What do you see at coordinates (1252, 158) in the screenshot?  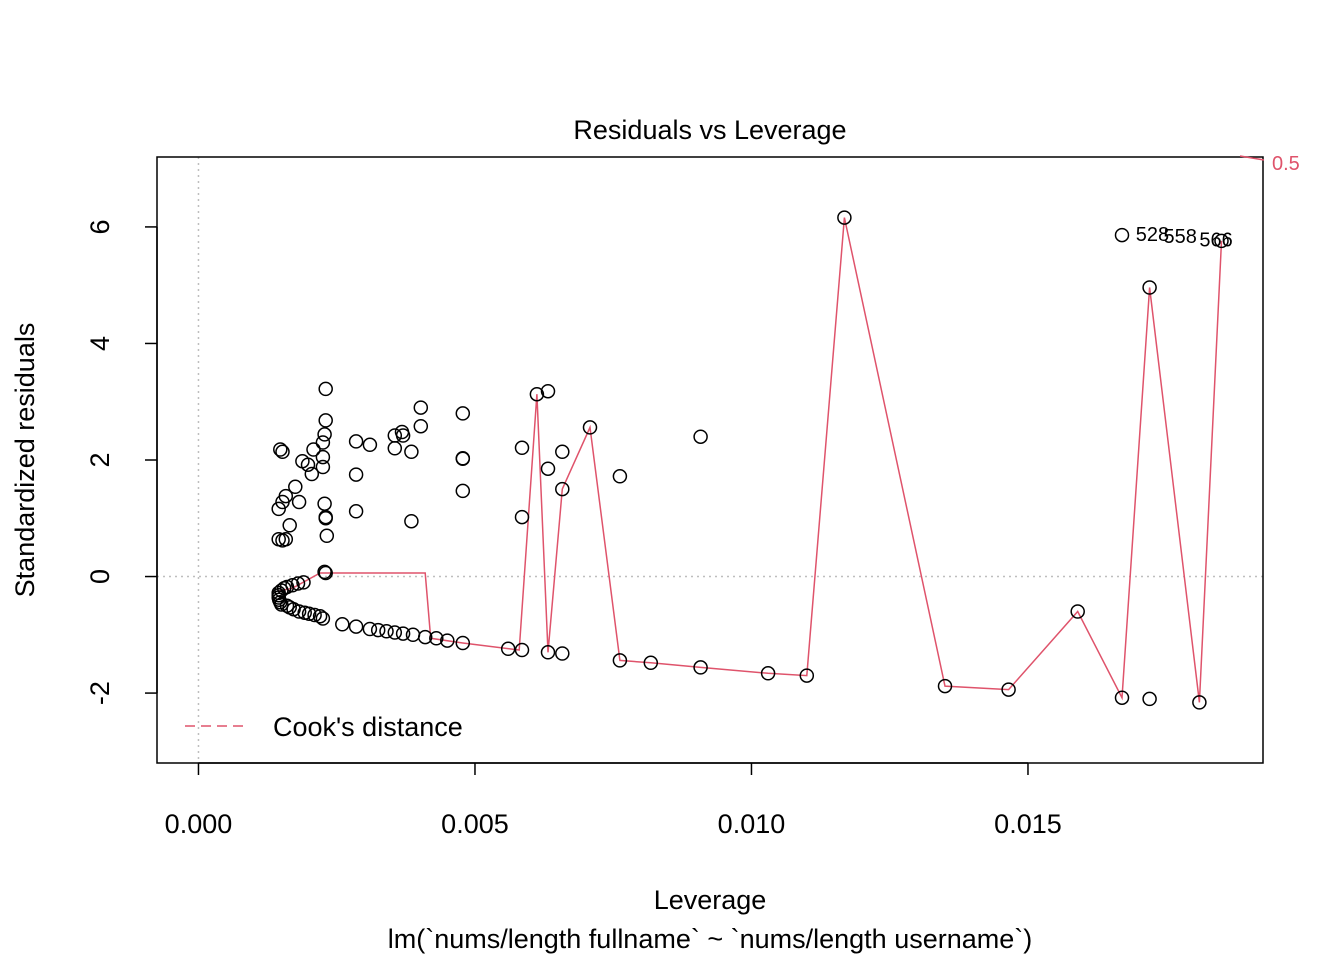 I see `cooks-contour-line` at bounding box center [1252, 158].